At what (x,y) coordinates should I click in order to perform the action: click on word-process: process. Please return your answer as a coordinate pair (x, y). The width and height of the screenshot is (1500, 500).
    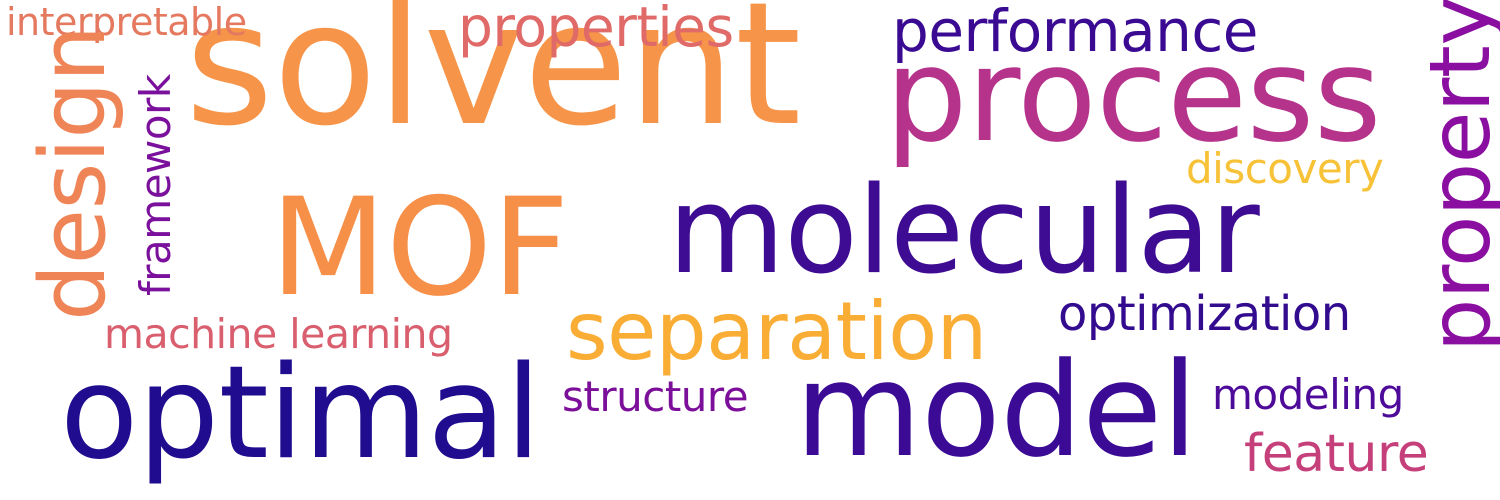
    Looking at the image, I should click on (1133, 95).